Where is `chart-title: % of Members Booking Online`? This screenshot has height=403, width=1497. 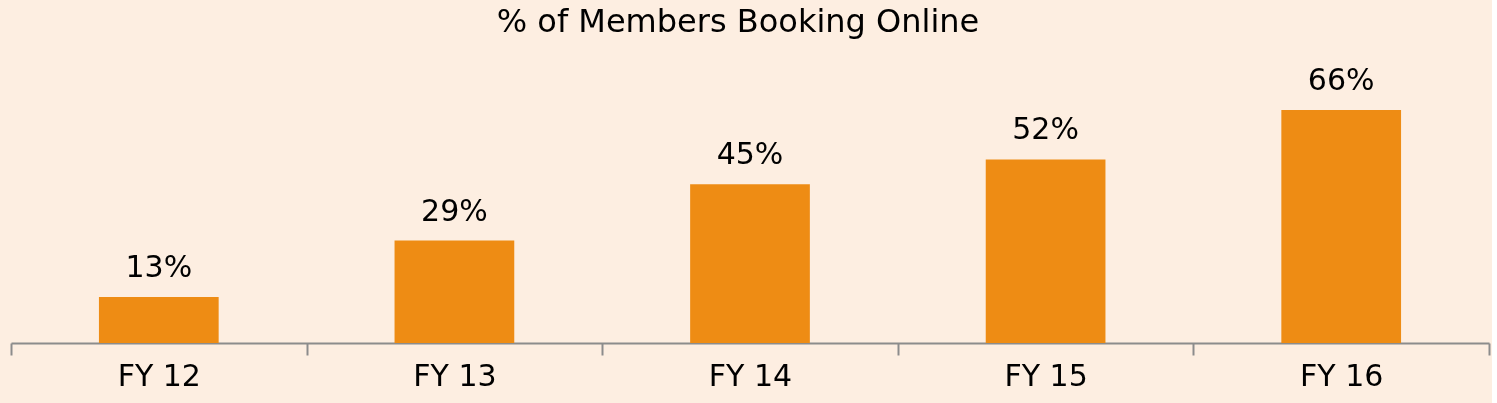 chart-title: % of Members Booking Online is located at coordinates (738, 21).